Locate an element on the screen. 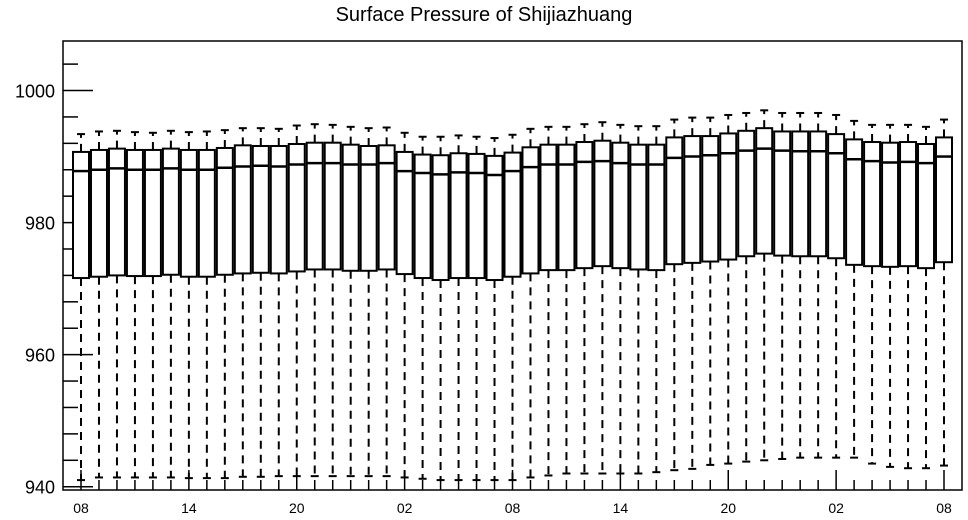 The image size is (968, 520). y-tick-label: 1000 is located at coordinates (35, 92).